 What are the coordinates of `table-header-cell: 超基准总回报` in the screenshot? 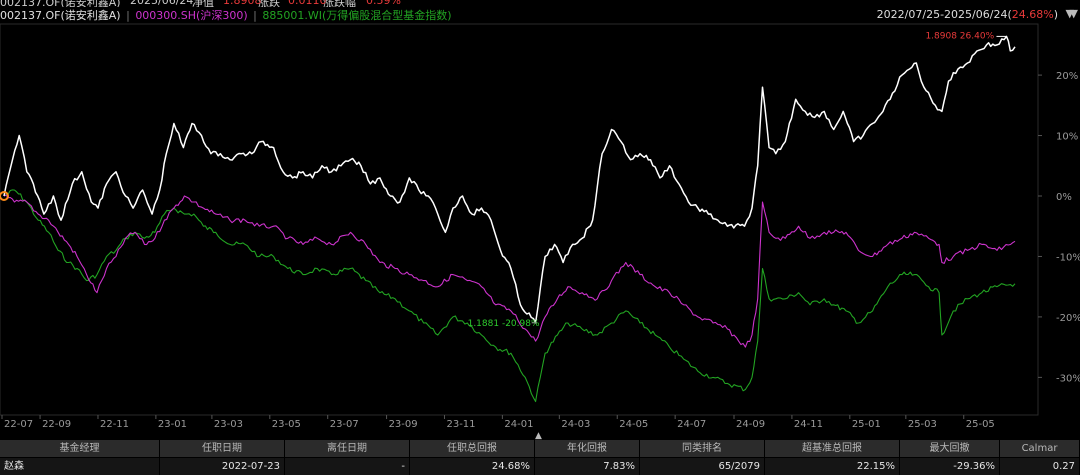 It's located at (832, 448).